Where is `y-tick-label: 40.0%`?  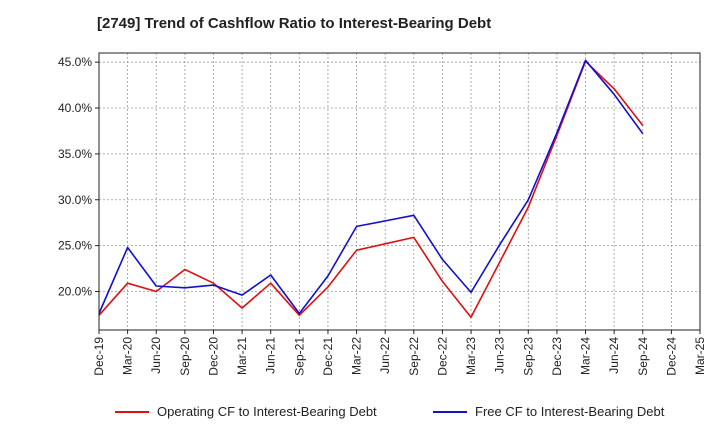 y-tick-label: 40.0% is located at coordinates (75, 108).